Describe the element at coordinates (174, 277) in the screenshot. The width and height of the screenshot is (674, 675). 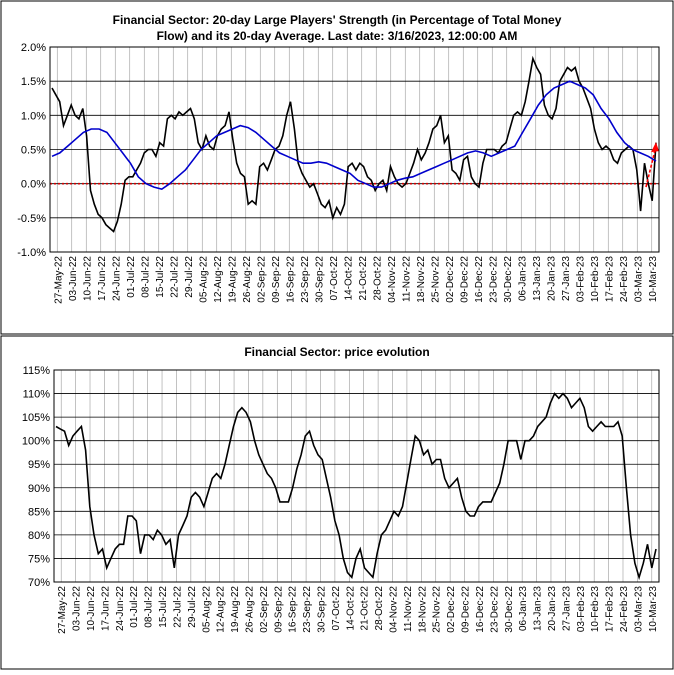
I see `x-tick-label: 22-Jul-22` at that location.